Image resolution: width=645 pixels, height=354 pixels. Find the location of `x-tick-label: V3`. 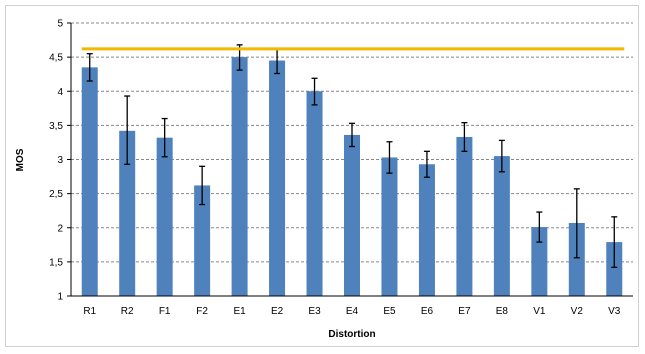

x-tick-label: V3 is located at coordinates (614, 311).